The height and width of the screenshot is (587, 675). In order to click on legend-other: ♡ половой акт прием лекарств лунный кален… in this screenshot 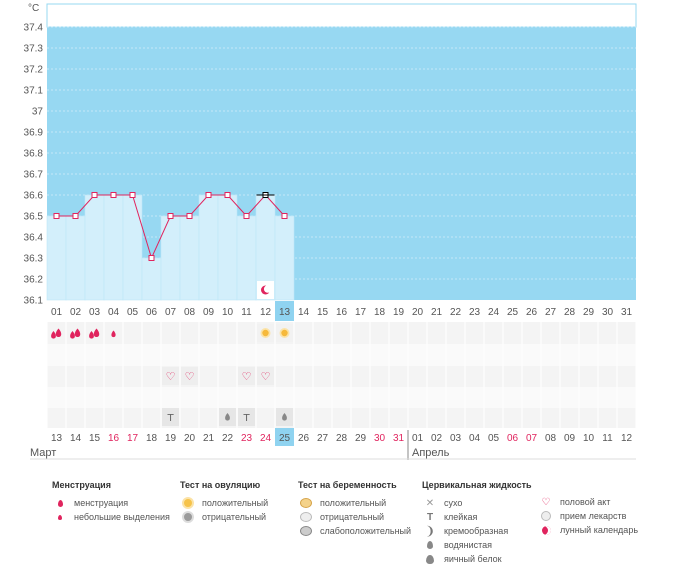, I will do `click(588, 516)`.